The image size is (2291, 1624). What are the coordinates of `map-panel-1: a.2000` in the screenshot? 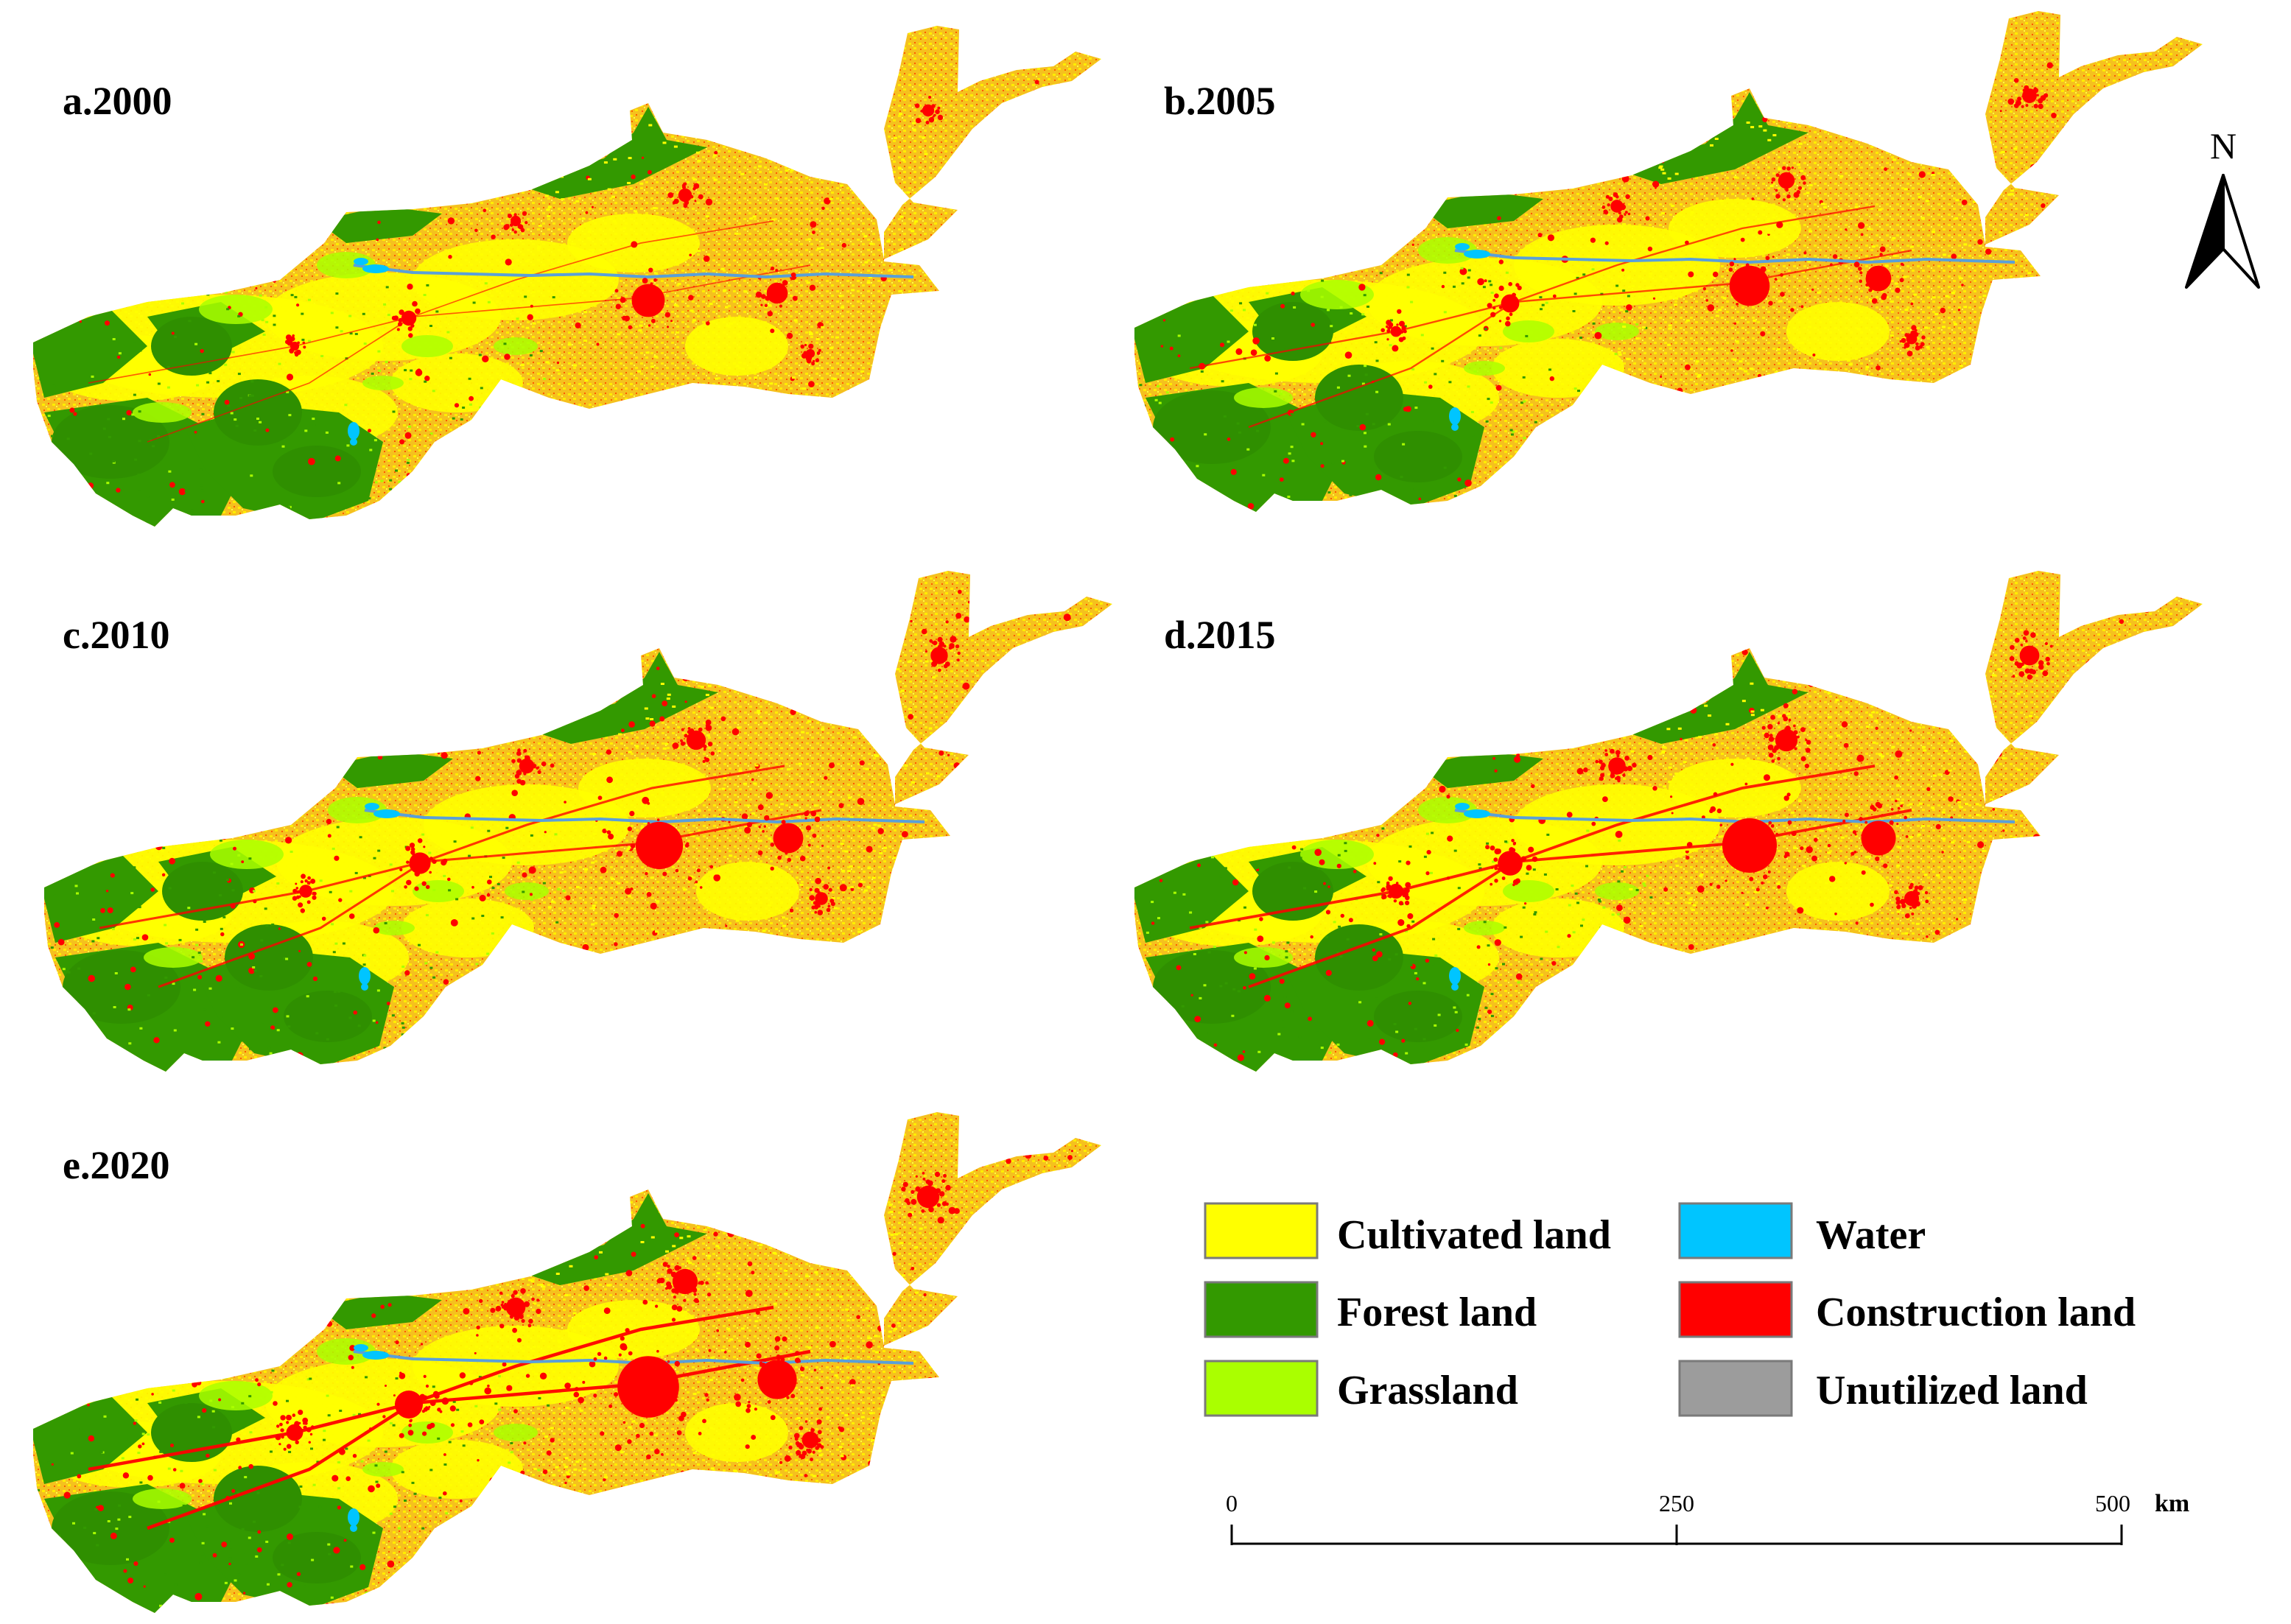 It's located at (567, 276).